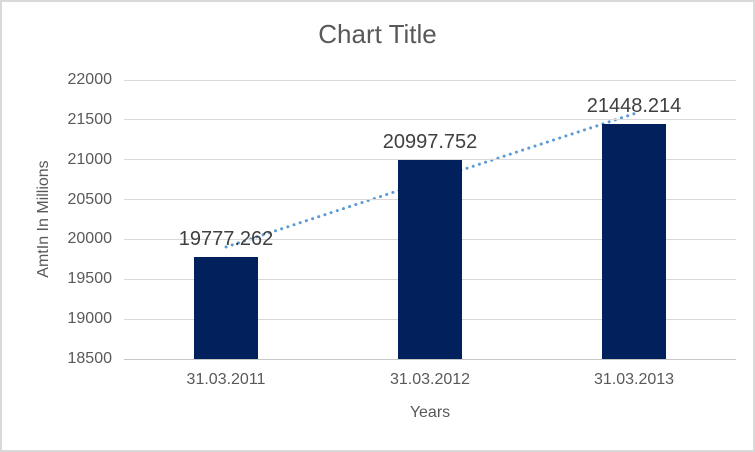 The height and width of the screenshot is (452, 755). Describe the element at coordinates (430, 141) in the screenshot. I see `data-label: 20997.752` at that location.